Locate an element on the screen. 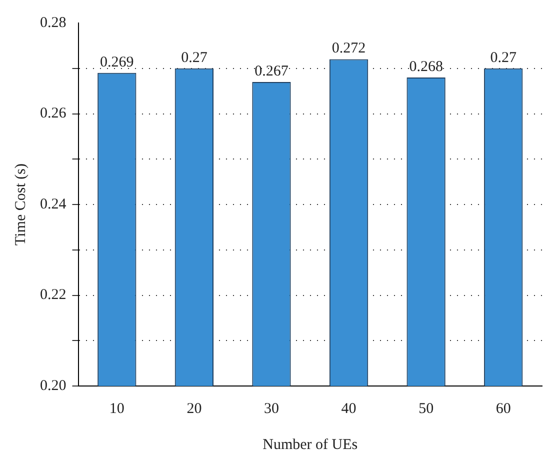 The height and width of the screenshot is (466, 560). y-tick-label: 0.20 is located at coordinates (53, 386).